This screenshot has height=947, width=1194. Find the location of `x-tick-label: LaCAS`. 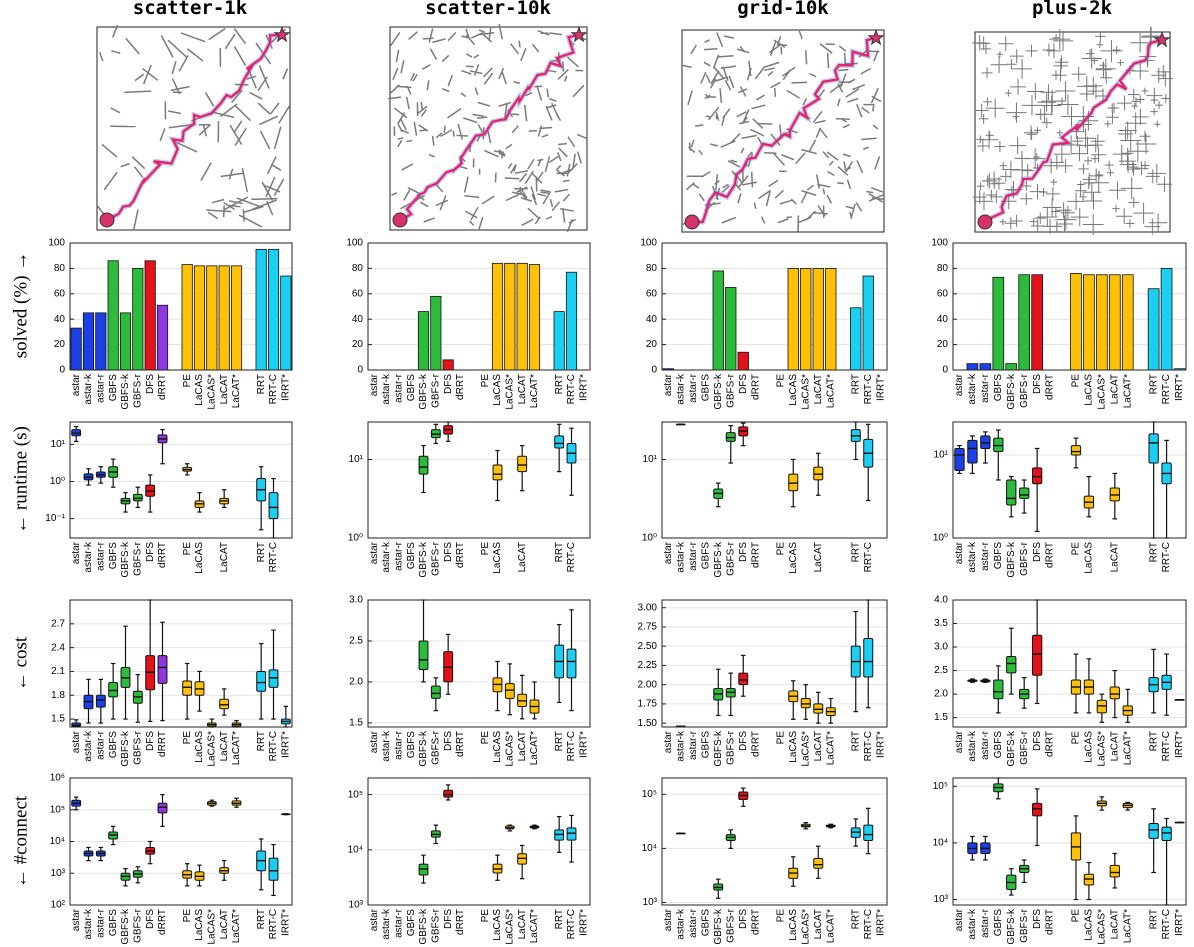

x-tick-label: LaCAS is located at coordinates (497, 558).